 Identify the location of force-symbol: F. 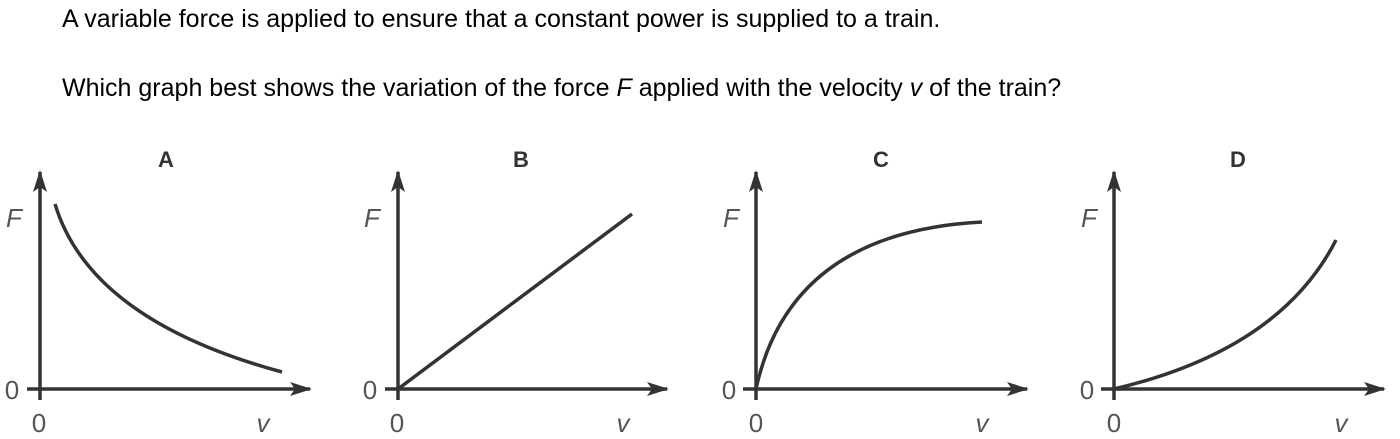
(624, 88).